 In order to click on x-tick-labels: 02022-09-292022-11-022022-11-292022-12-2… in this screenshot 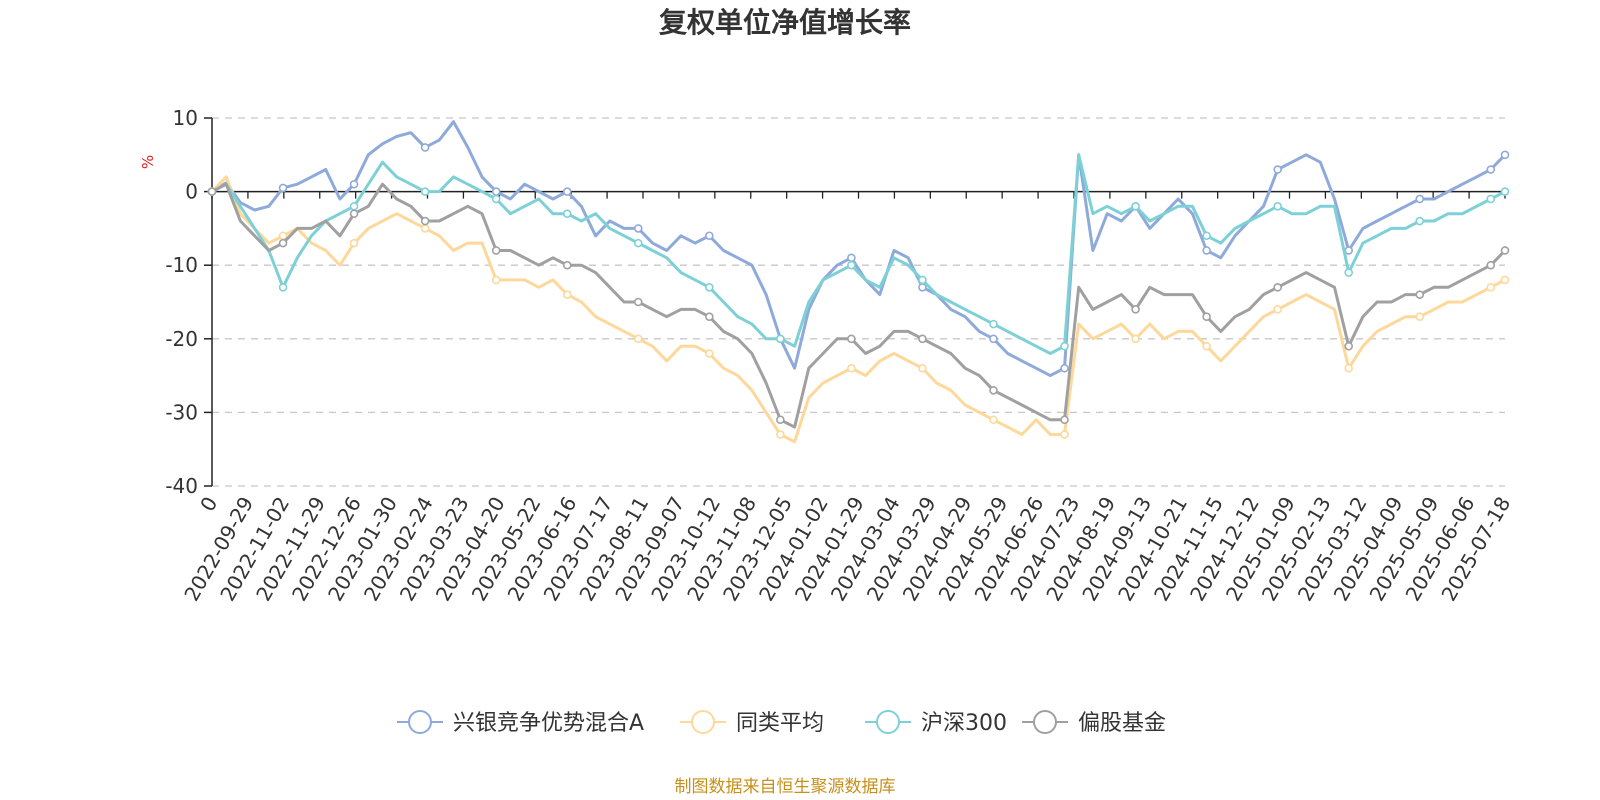, I will do `click(847, 548)`.